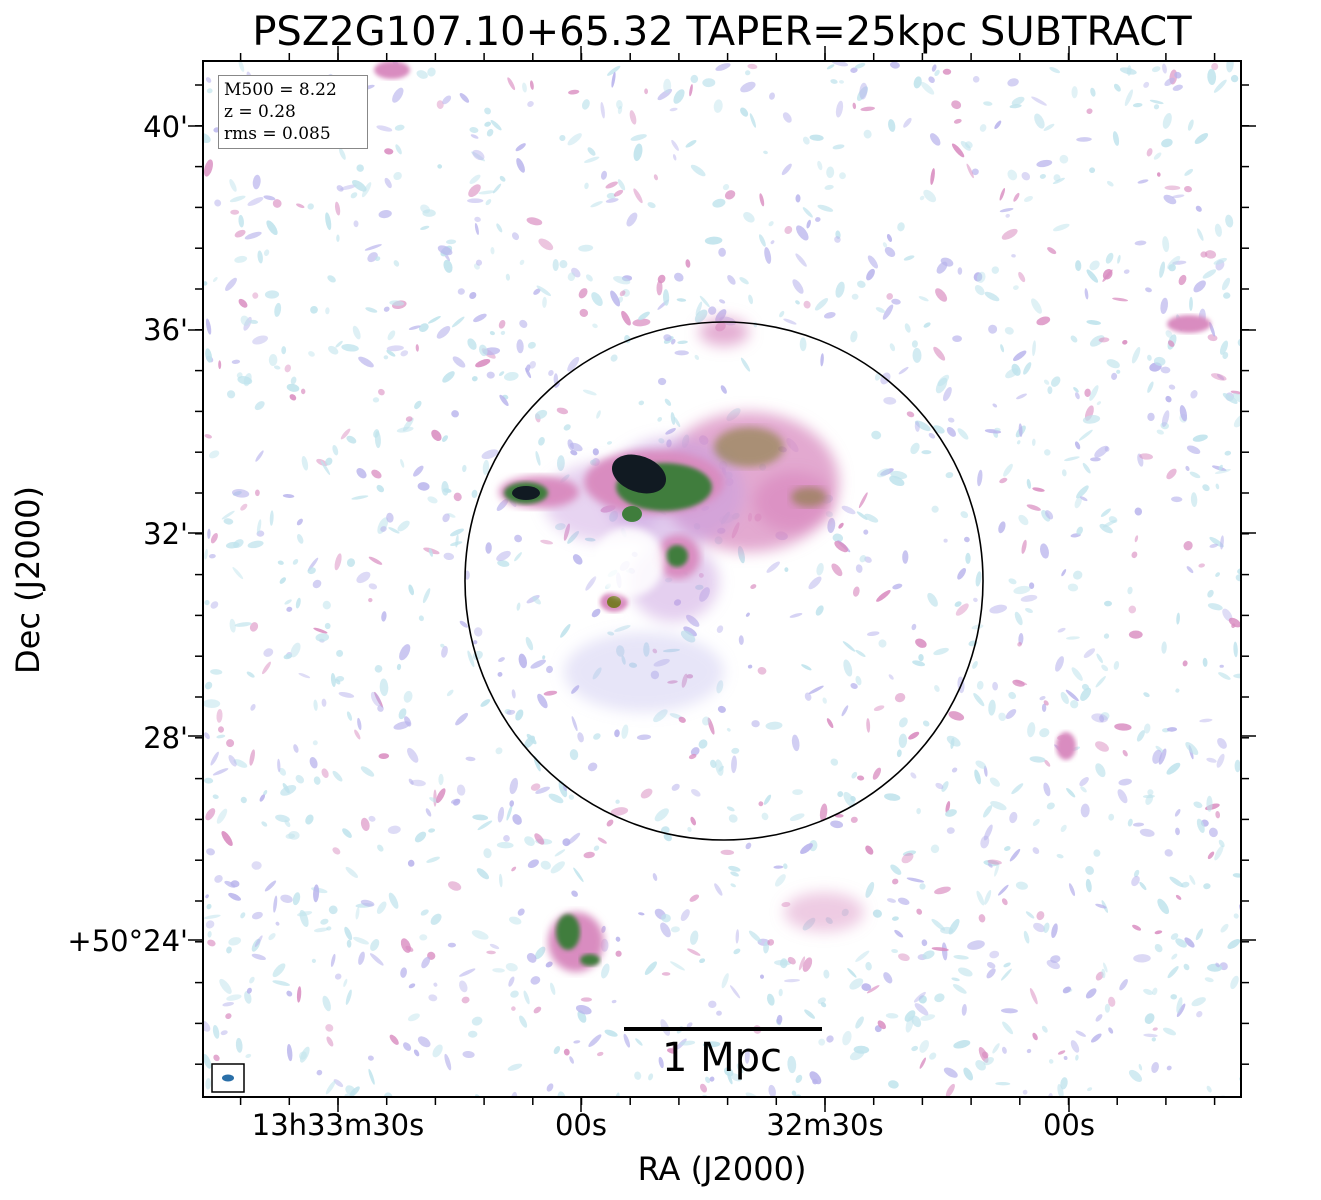 Image resolution: width=1321 pixels, height=1200 pixels. What do you see at coordinates (228, 1078) in the screenshot?
I see `beam-box` at bounding box center [228, 1078].